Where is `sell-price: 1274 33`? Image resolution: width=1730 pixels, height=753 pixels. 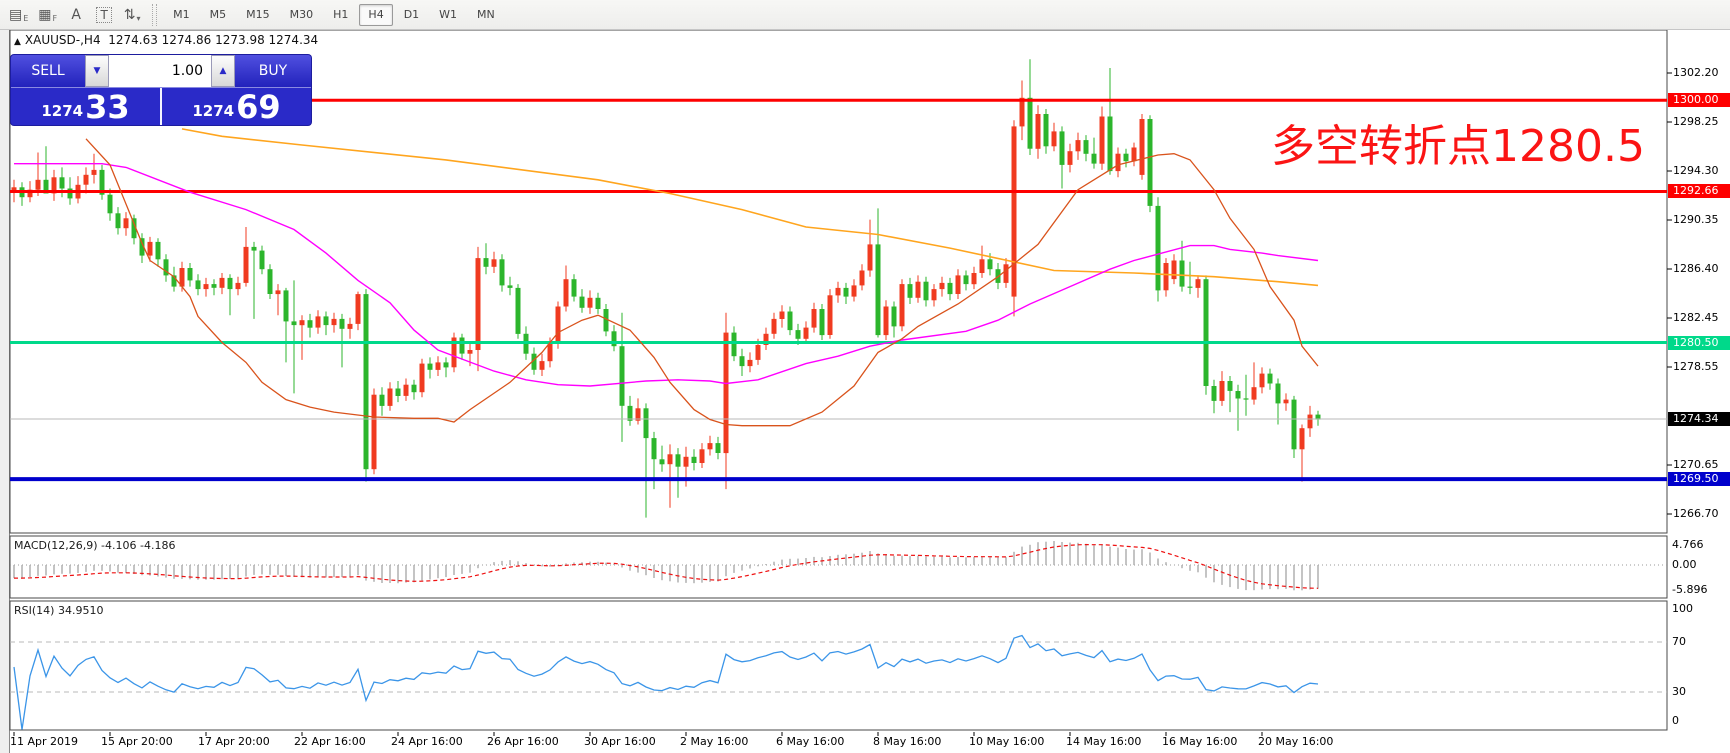
sell-price: 1274 33 is located at coordinates (86, 106).